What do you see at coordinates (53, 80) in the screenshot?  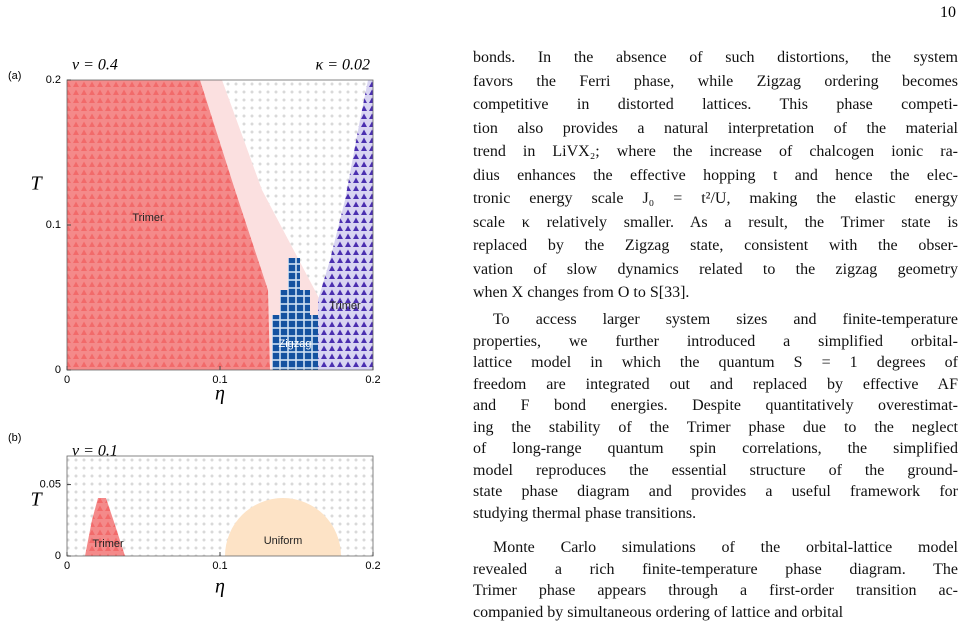 I see `y-tick-label: 0.2` at bounding box center [53, 80].